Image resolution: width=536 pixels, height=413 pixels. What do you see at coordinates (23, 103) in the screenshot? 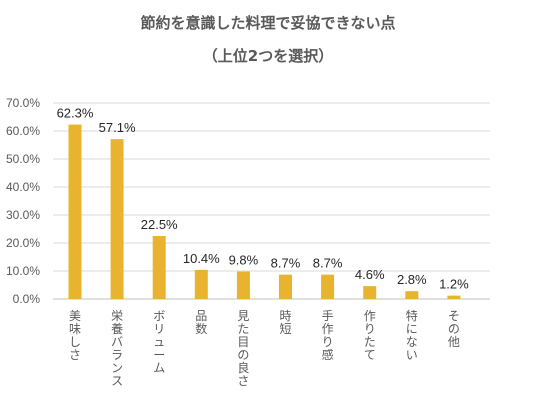
I see `y-tick-label: 70.0%` at bounding box center [23, 103].